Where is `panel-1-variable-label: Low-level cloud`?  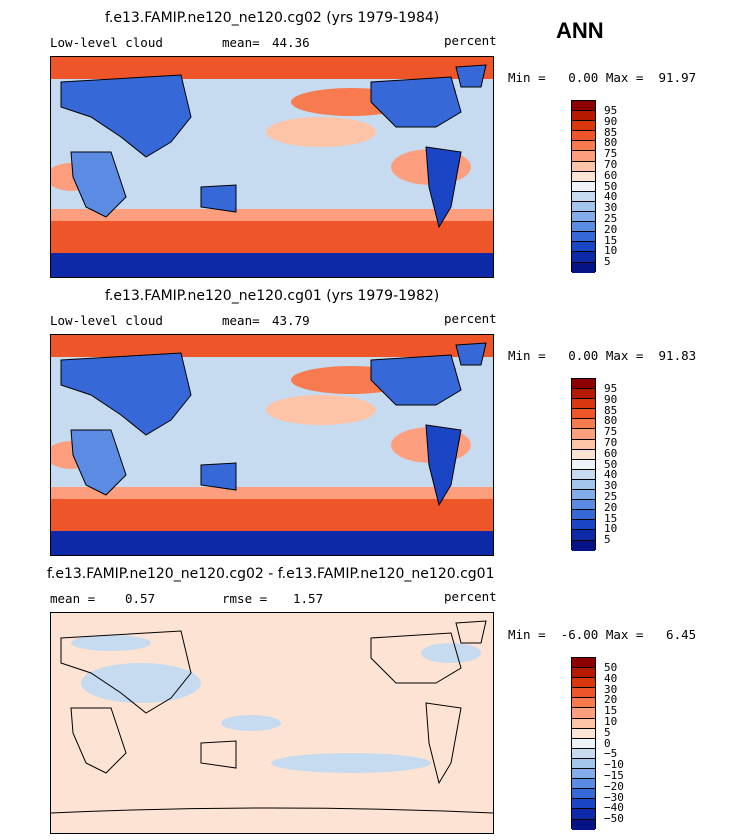
panel-1-variable-label: Low-level cloud is located at coordinates (106, 42).